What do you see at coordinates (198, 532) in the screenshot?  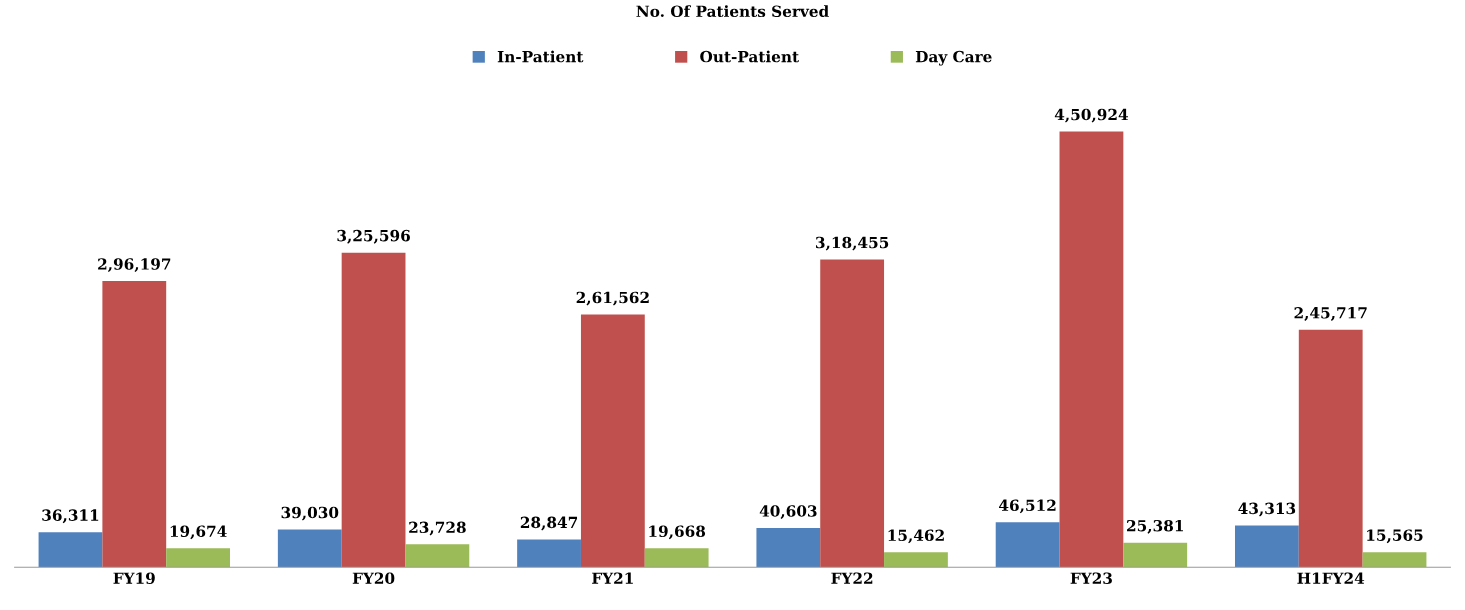 I see `data-label: 19,674` at bounding box center [198, 532].